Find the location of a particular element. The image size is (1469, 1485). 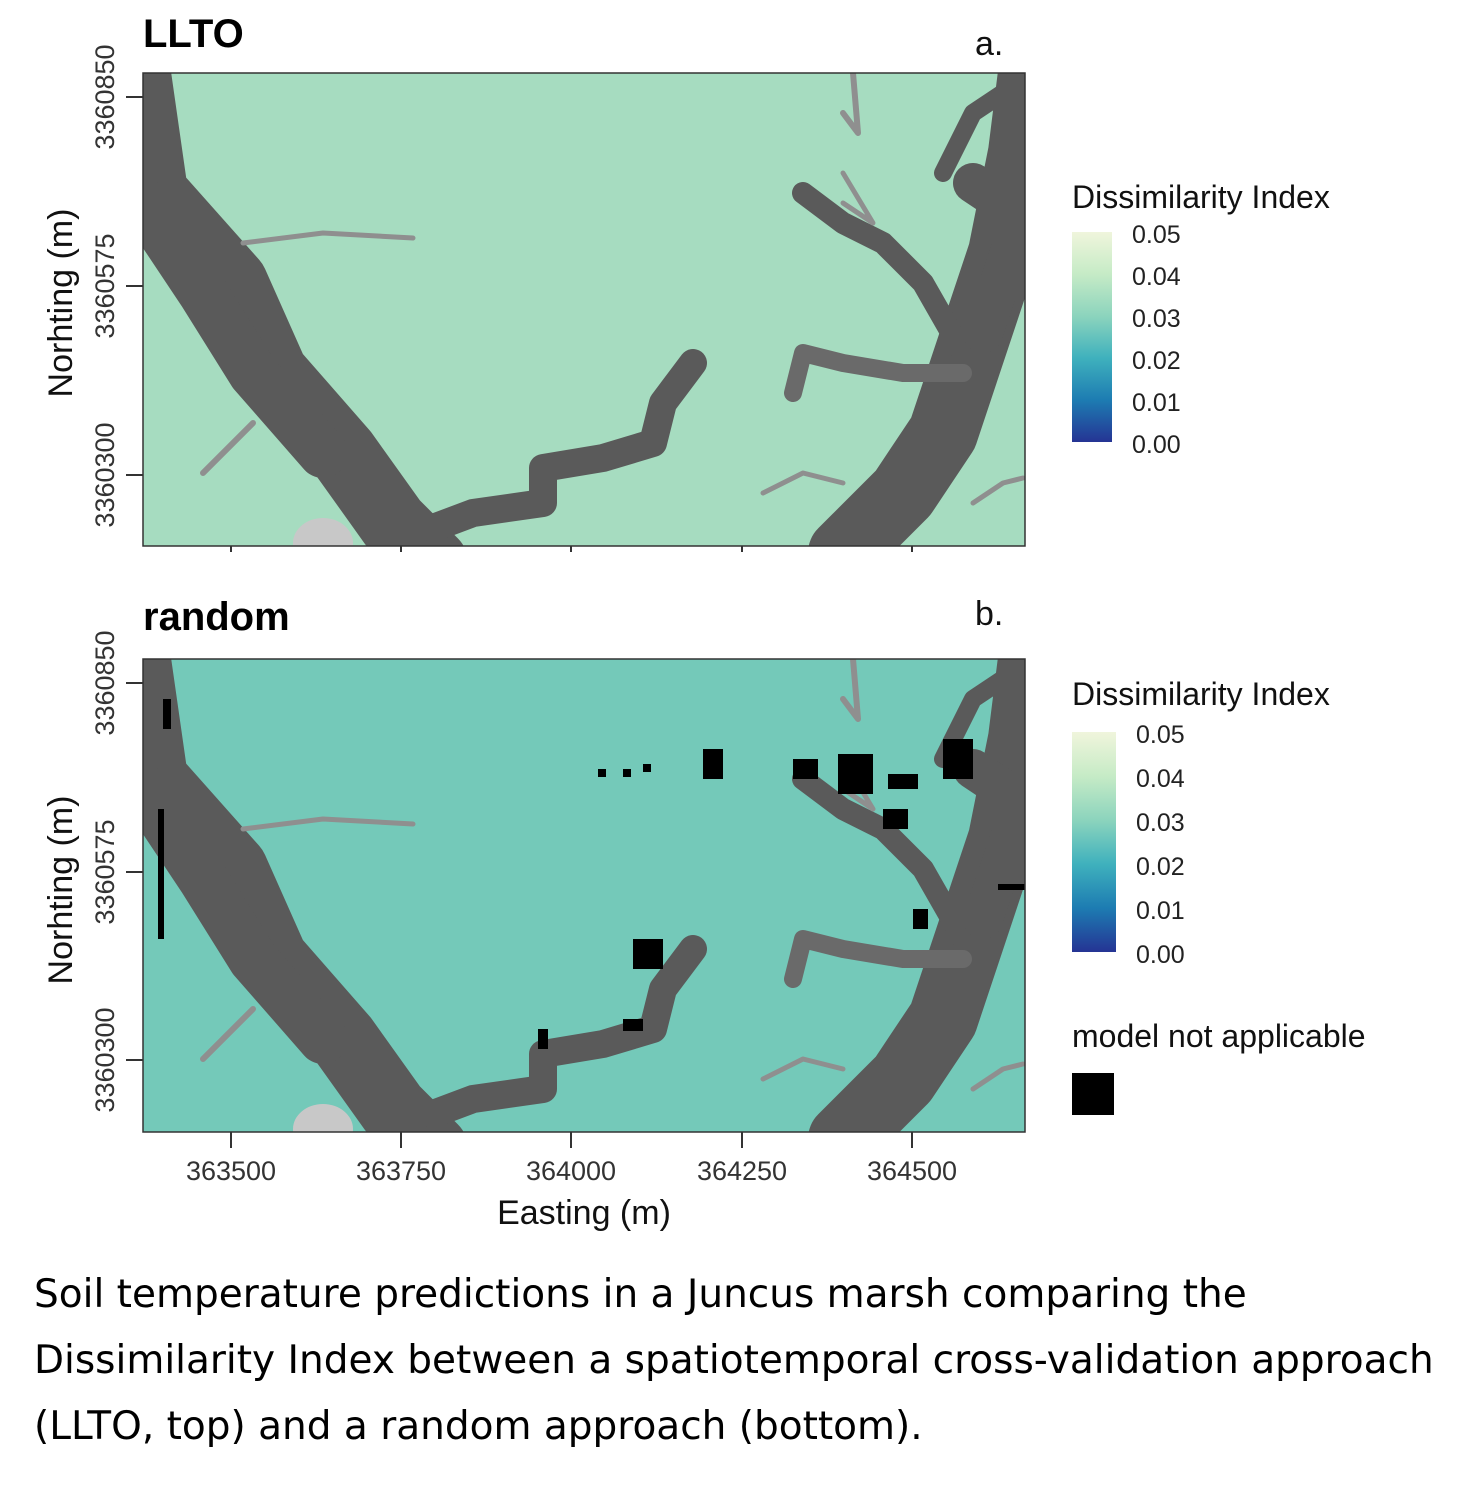

model-not-applicable-areas is located at coordinates (591, 874).